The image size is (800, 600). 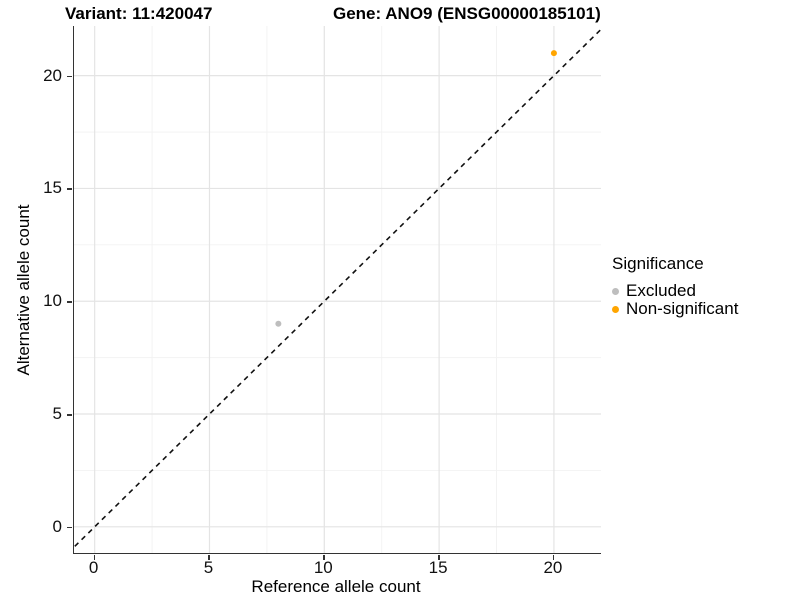 What do you see at coordinates (23, 290) in the screenshot?
I see `y-axis-title: Alternative allele count` at bounding box center [23, 290].